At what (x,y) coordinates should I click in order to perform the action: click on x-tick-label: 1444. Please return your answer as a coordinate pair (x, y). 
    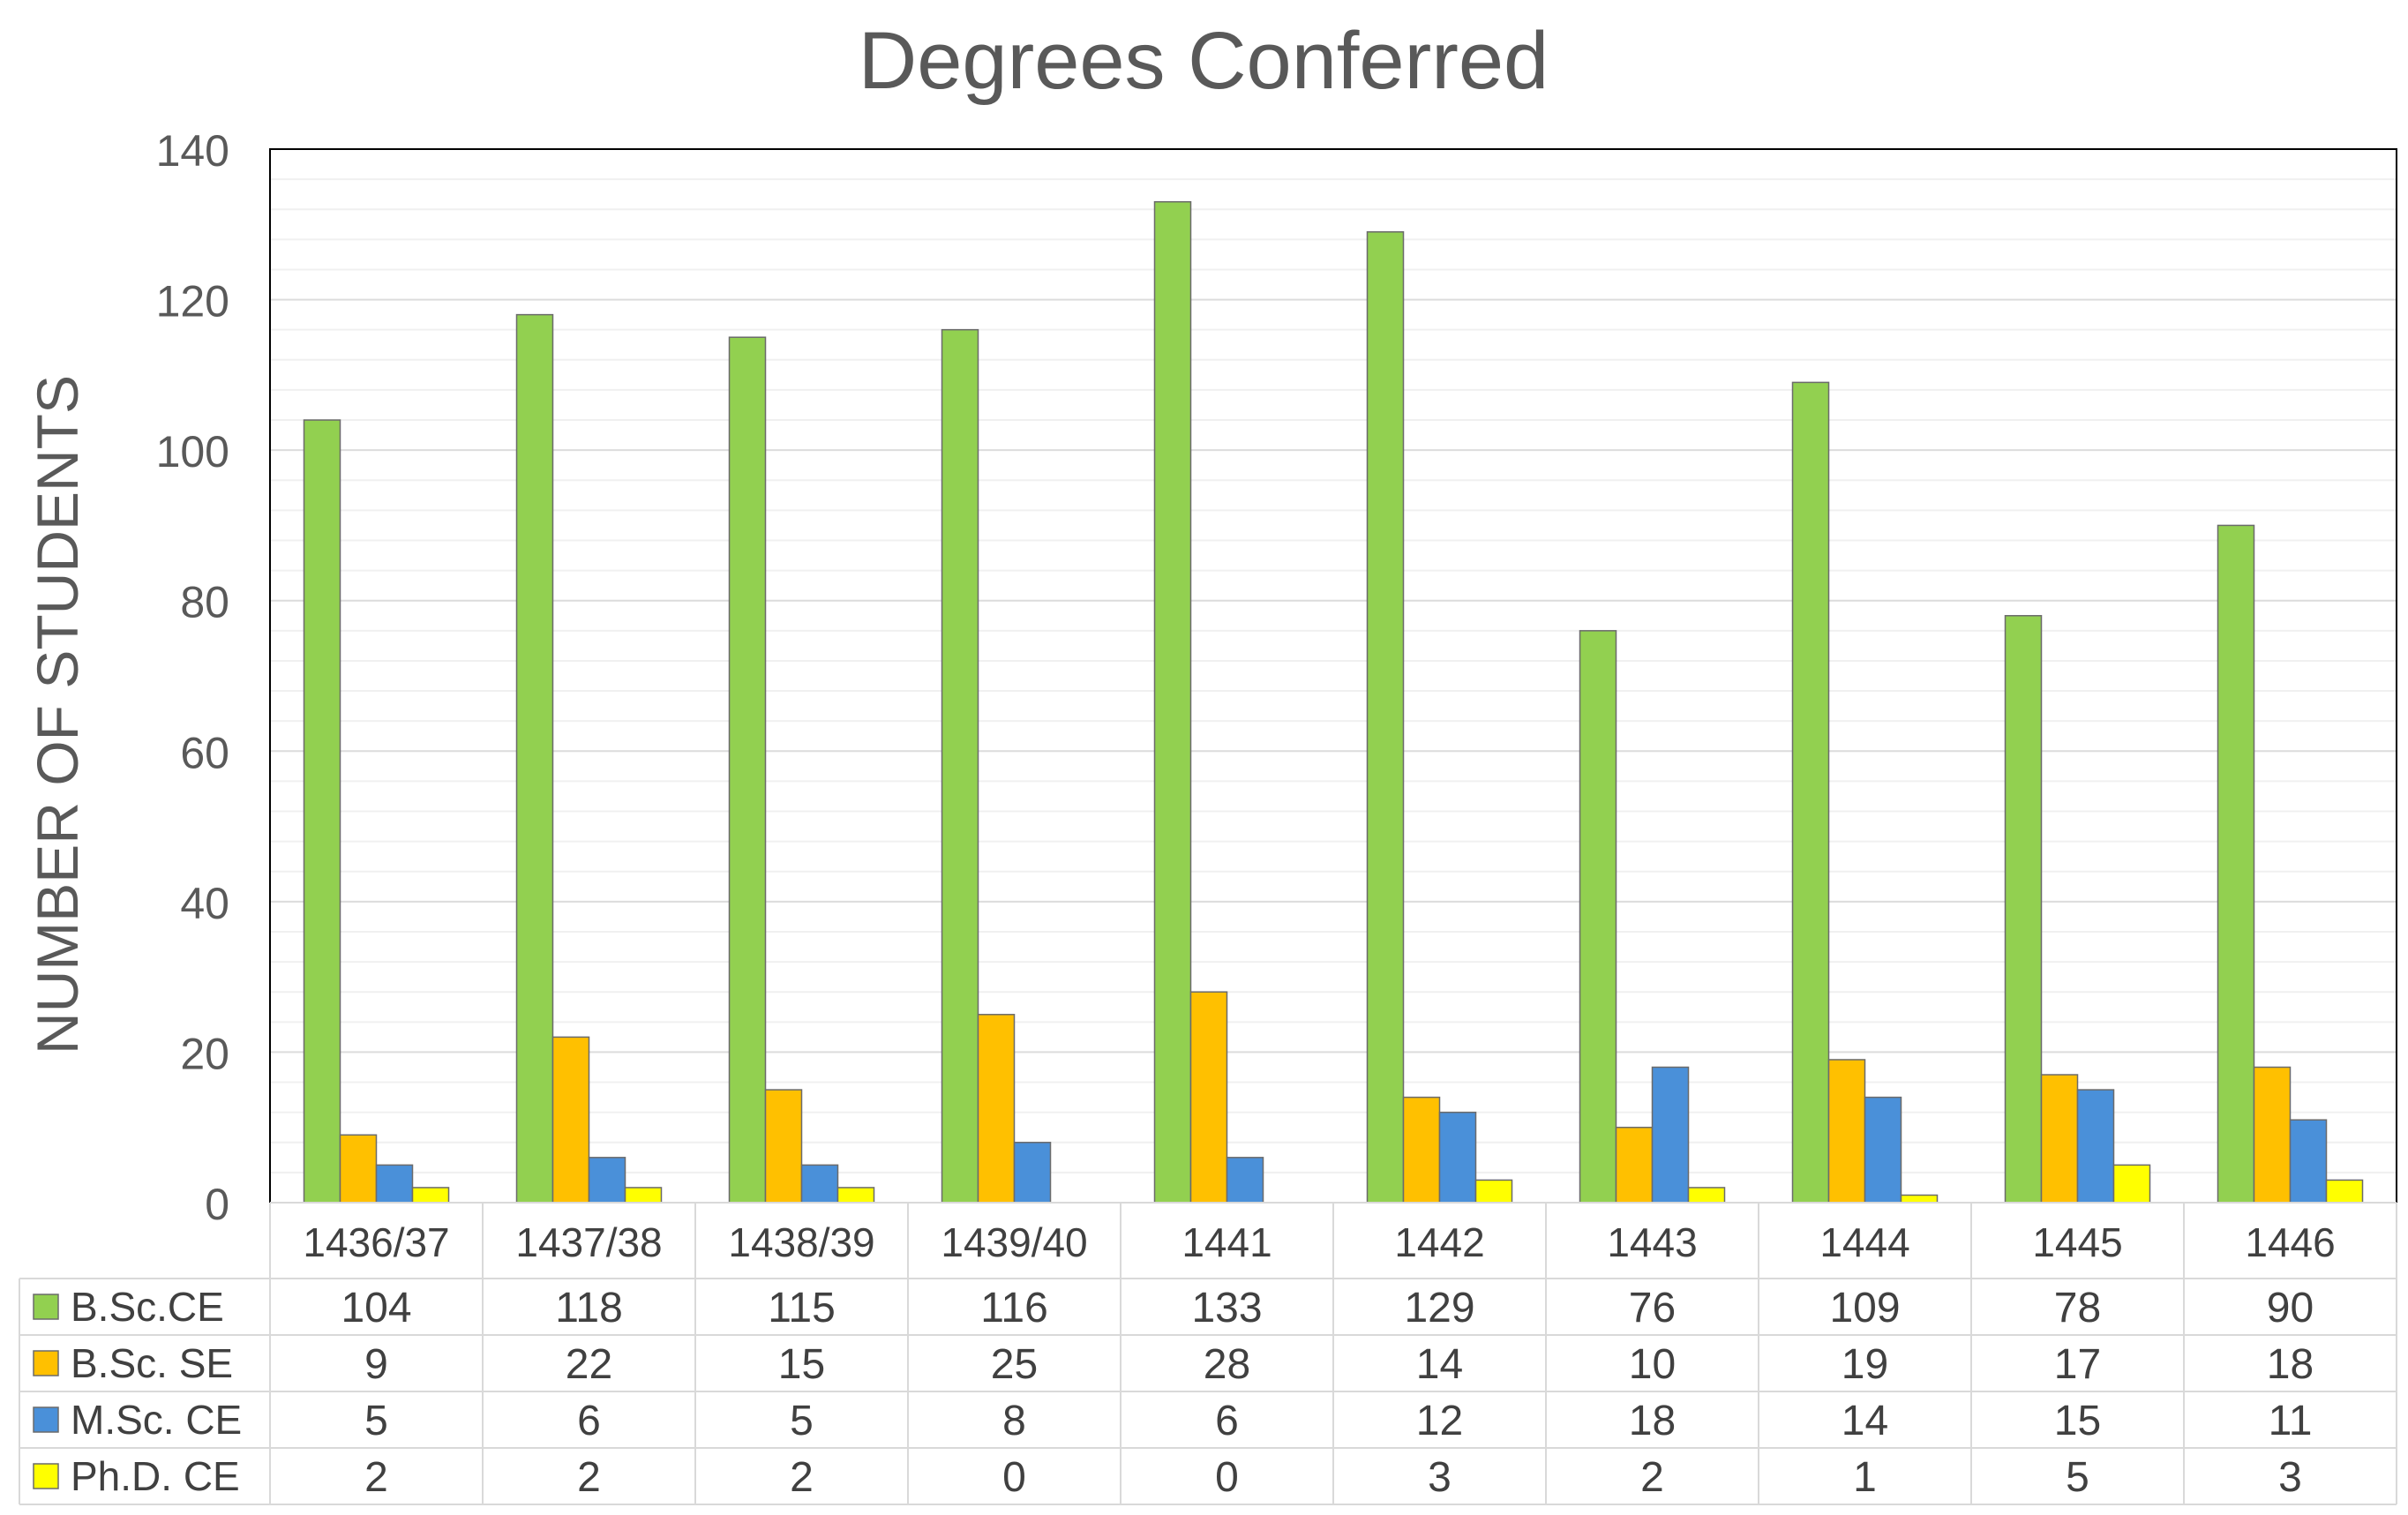
    Looking at the image, I should click on (1864, 1242).